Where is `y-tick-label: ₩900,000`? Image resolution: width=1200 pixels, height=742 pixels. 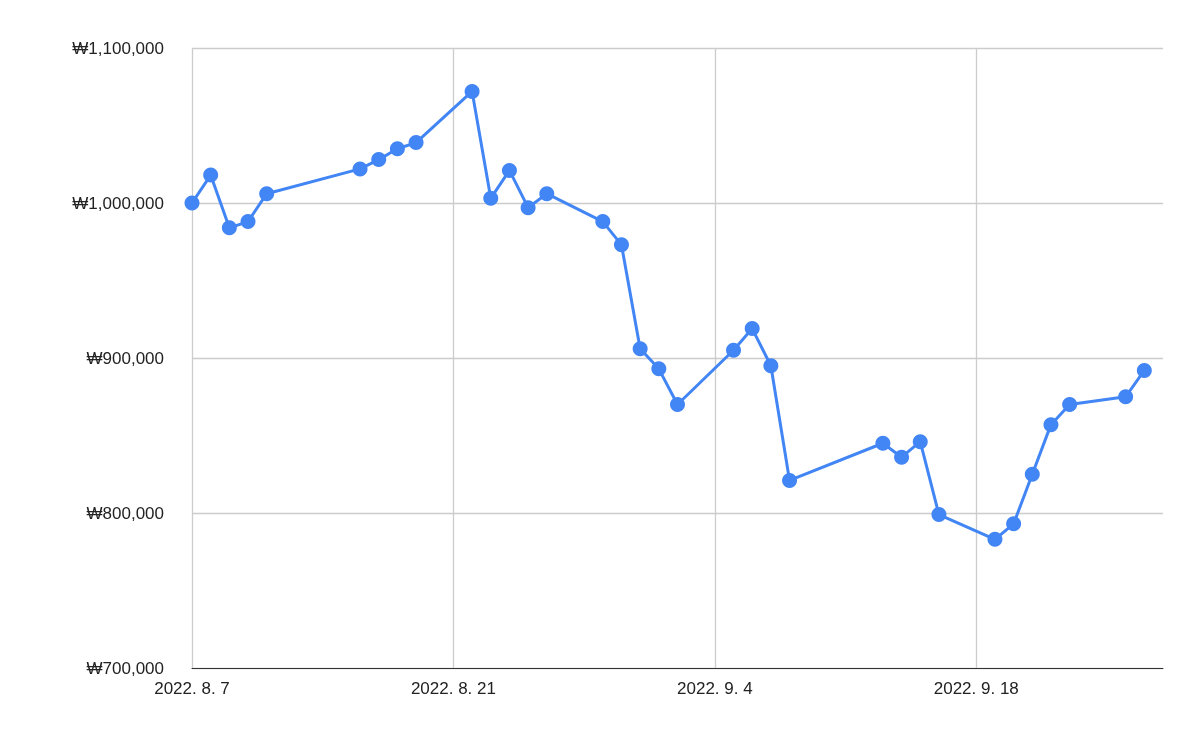
y-tick-label: ₩900,000 is located at coordinates (125, 358).